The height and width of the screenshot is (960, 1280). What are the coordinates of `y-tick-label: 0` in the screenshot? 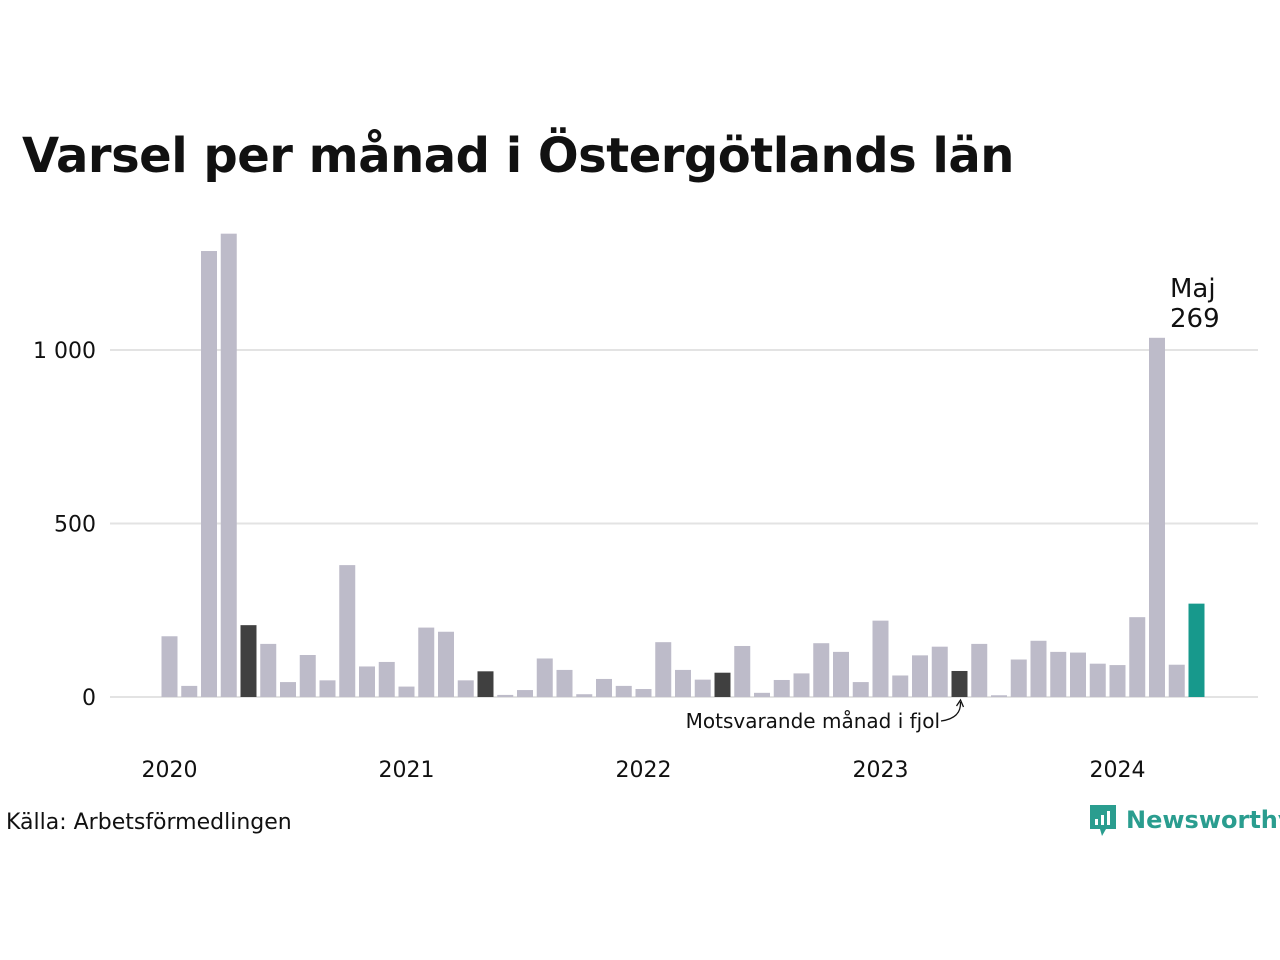 It's located at (89, 698).